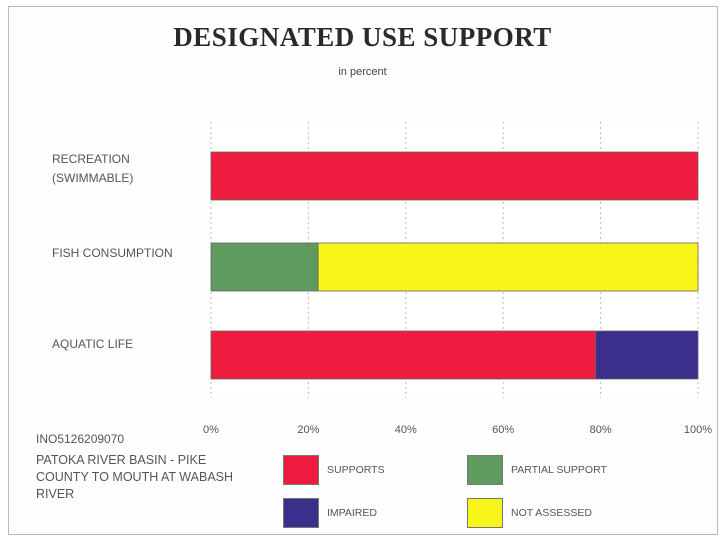 This screenshot has height=541, width=725. What do you see at coordinates (559, 470) in the screenshot?
I see `legend-label-partial-support: PARTIAL SUPPORT` at bounding box center [559, 470].